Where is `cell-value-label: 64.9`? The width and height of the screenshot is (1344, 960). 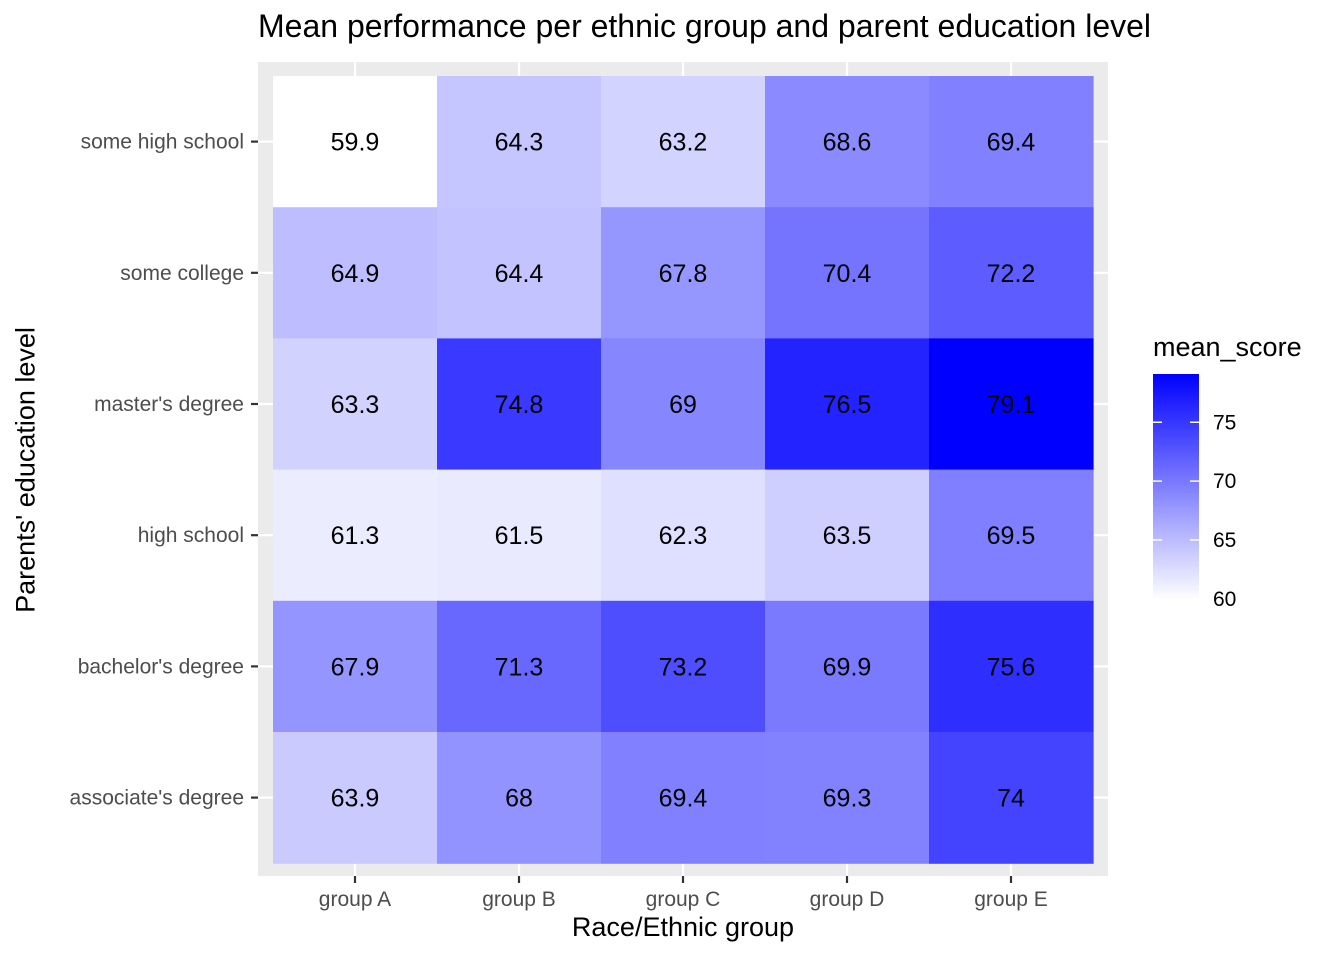
cell-value-label: 64.9 is located at coordinates (355, 274).